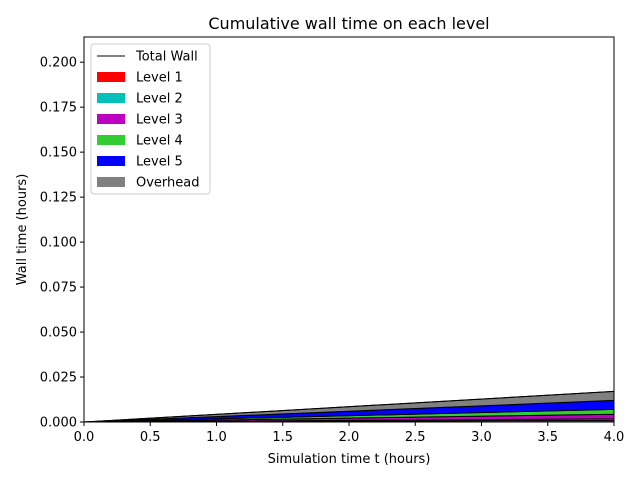 This screenshot has width=640, height=480. I want to click on x-tick-label: 1.0, so click(216, 437).